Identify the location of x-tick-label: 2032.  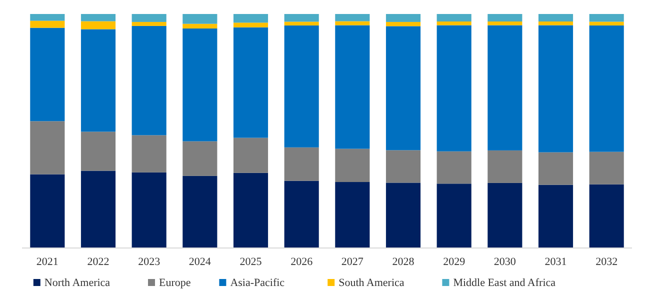
(607, 262).